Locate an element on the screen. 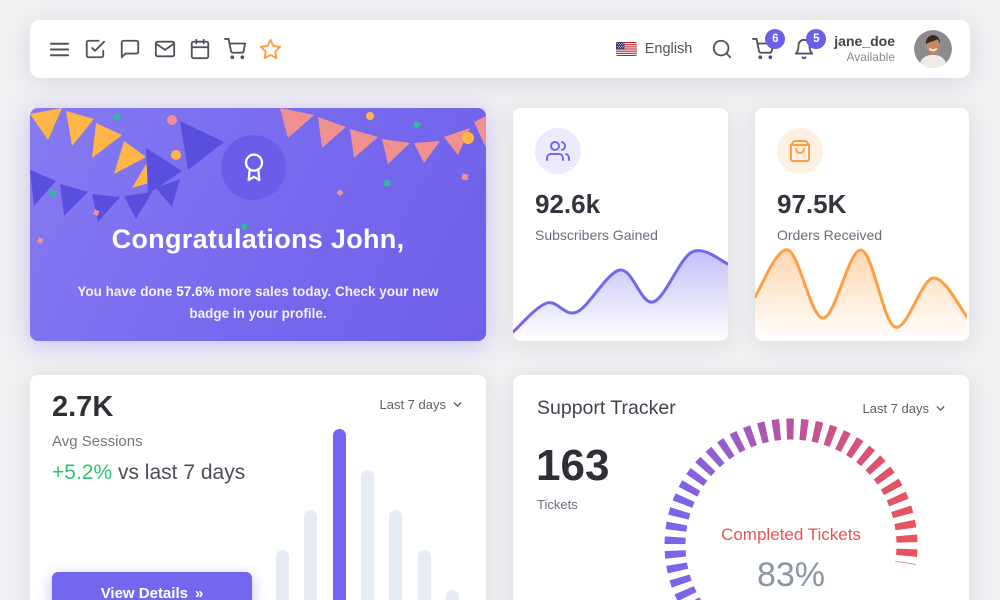  cart-button: 6 is located at coordinates (769, 44).